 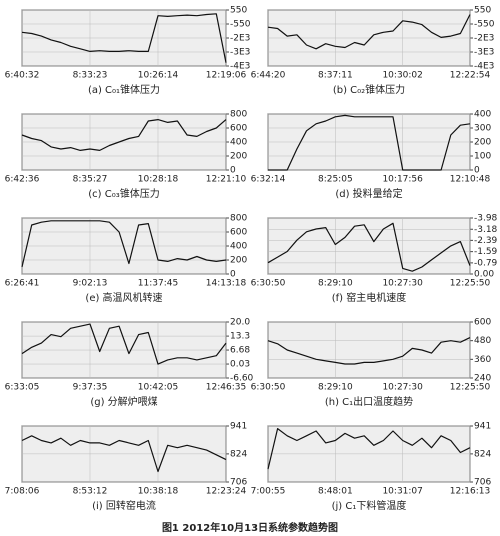 I want to click on chart-caption: (g) 分解炉喂煤, so click(x=123, y=401).